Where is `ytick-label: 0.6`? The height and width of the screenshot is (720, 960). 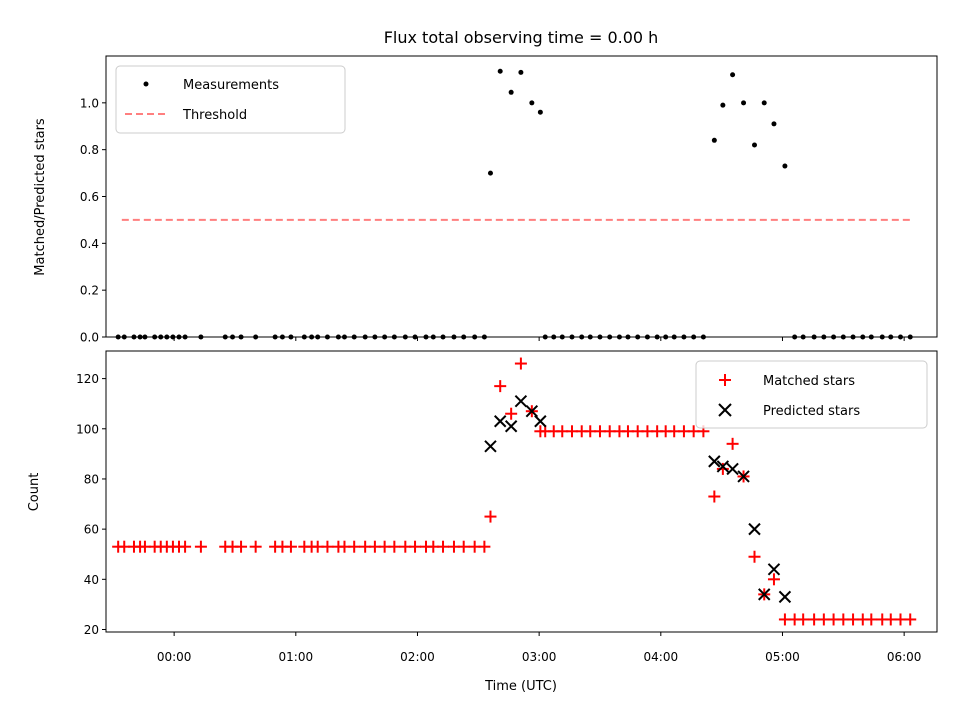
ytick-label: 0.6 is located at coordinates (89, 197).